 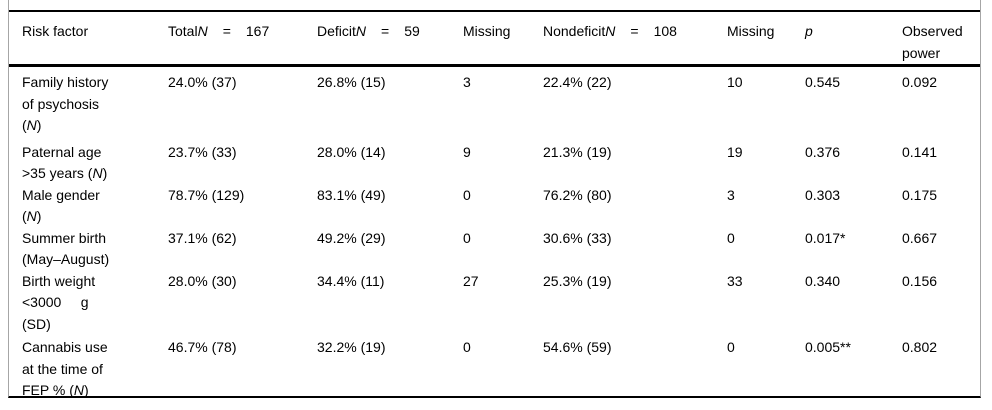 What do you see at coordinates (751, 31) in the screenshot?
I see `missing-nondeficit-header-label: Missing` at bounding box center [751, 31].